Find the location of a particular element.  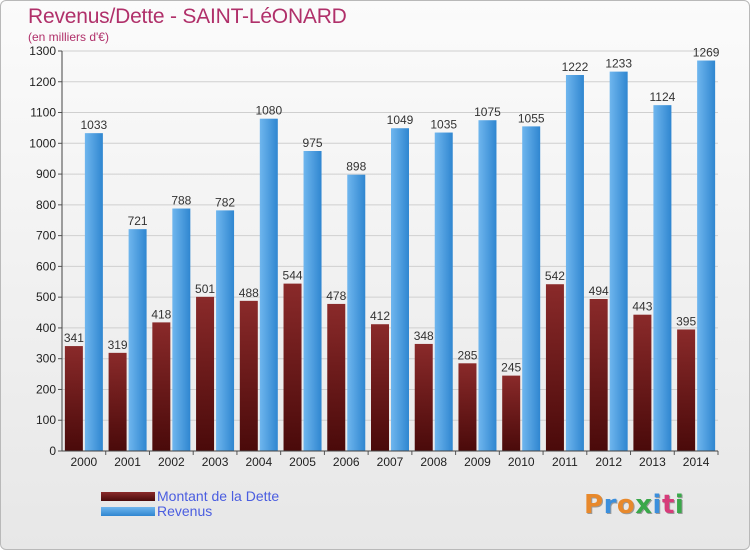

data-label-debt: 245 is located at coordinates (511, 368).